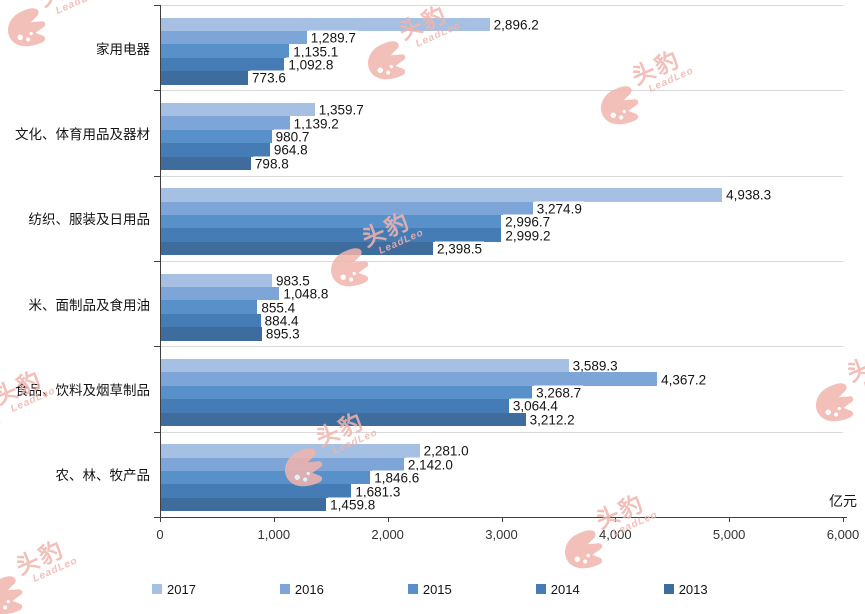 Image resolution: width=865 pixels, height=614 pixels. What do you see at coordinates (615, 534) in the screenshot?
I see `x-axis-label: 4,000` at bounding box center [615, 534].